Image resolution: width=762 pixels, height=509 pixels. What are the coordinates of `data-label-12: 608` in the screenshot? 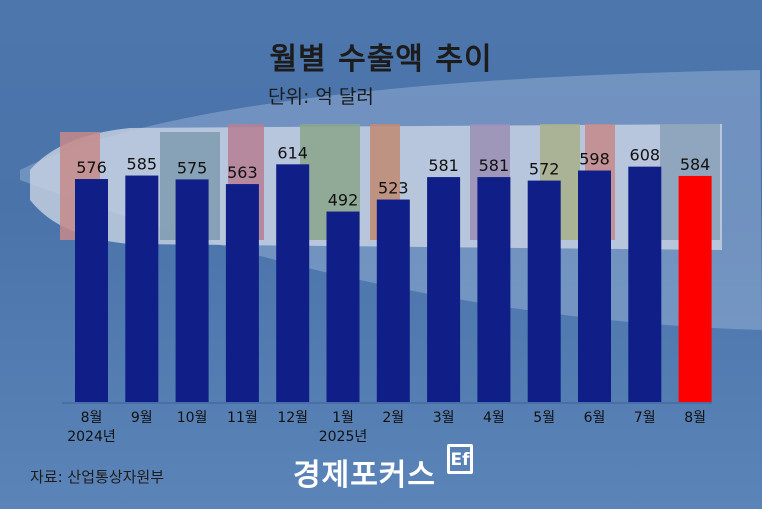 It's located at (645, 155).